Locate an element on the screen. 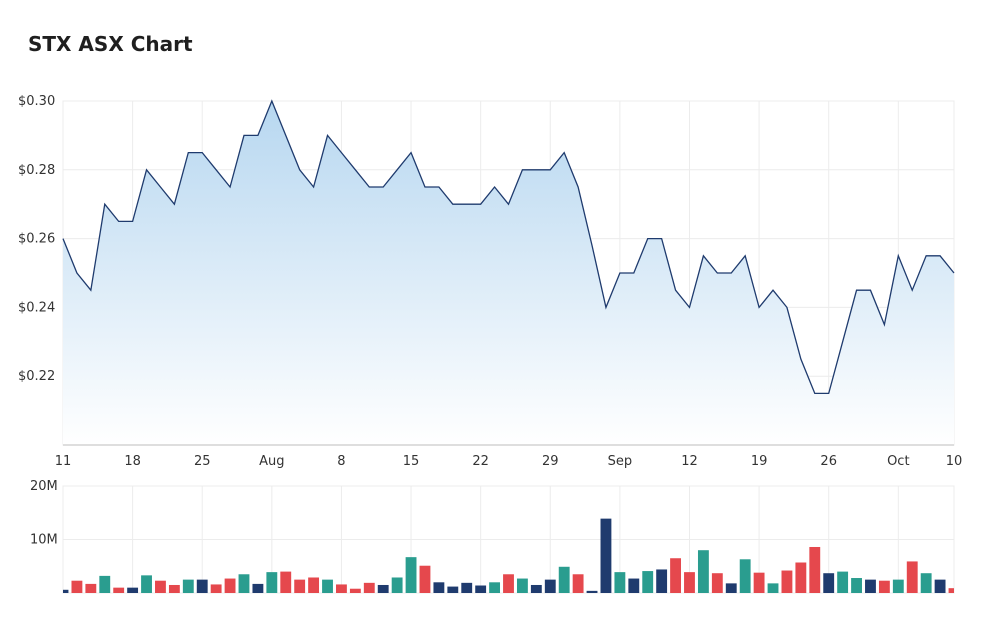  volume-y-tick-label: 20M is located at coordinates (44, 486).